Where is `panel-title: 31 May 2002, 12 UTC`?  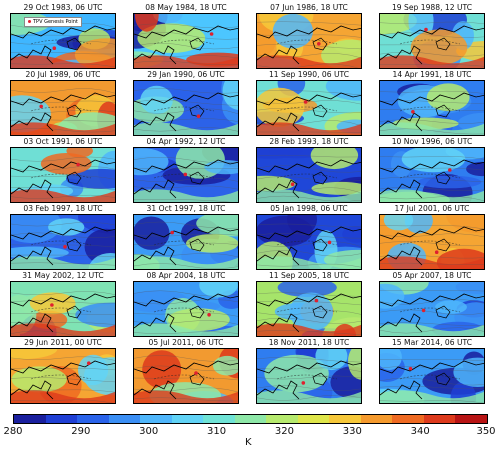
panel-title: 31 May 2002, 12 UTC is located at coordinates (63, 275).